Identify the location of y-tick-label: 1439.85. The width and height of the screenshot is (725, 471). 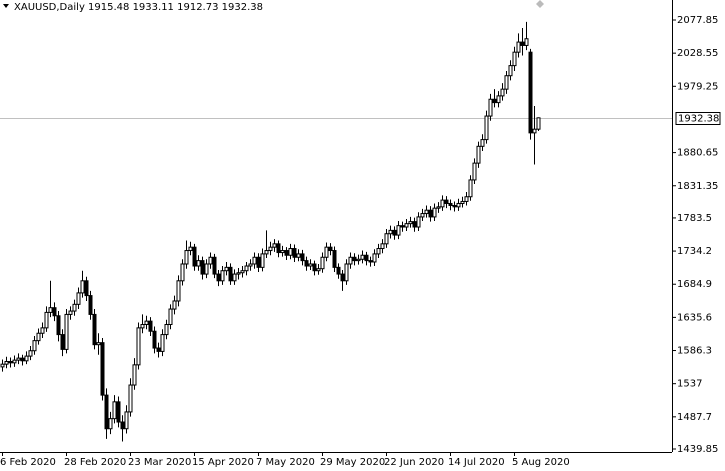
(697, 449).